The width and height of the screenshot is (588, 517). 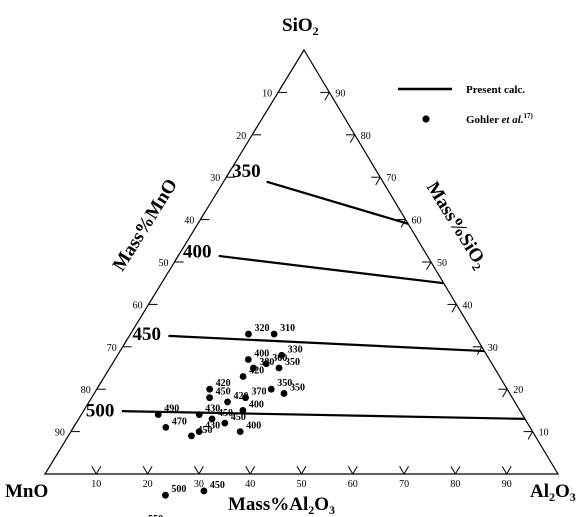 I want to click on tick-label-right: 30, so click(x=493, y=348).